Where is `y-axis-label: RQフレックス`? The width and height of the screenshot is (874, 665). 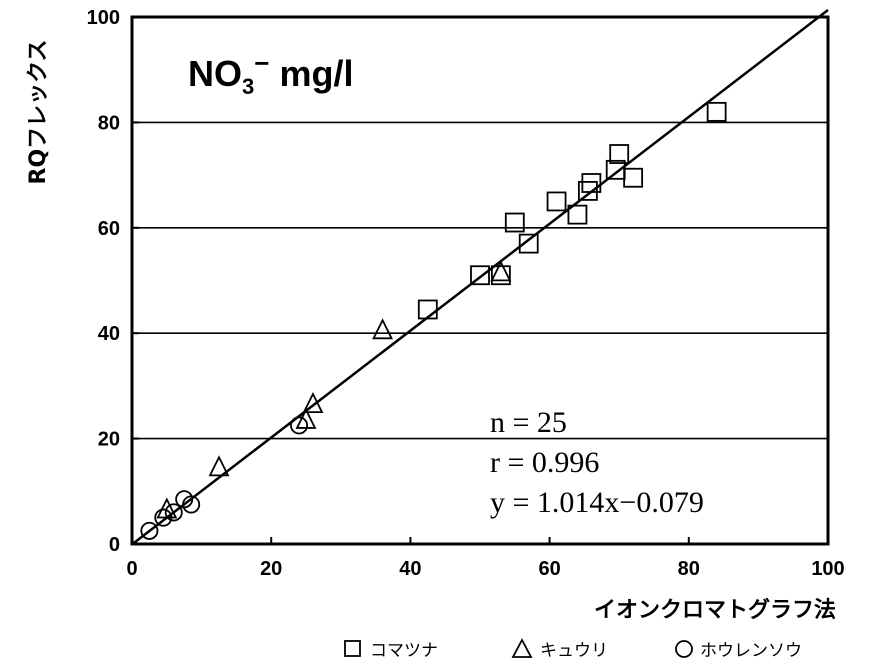
y-axis-label: RQフレックス is located at coordinates (38, 112).